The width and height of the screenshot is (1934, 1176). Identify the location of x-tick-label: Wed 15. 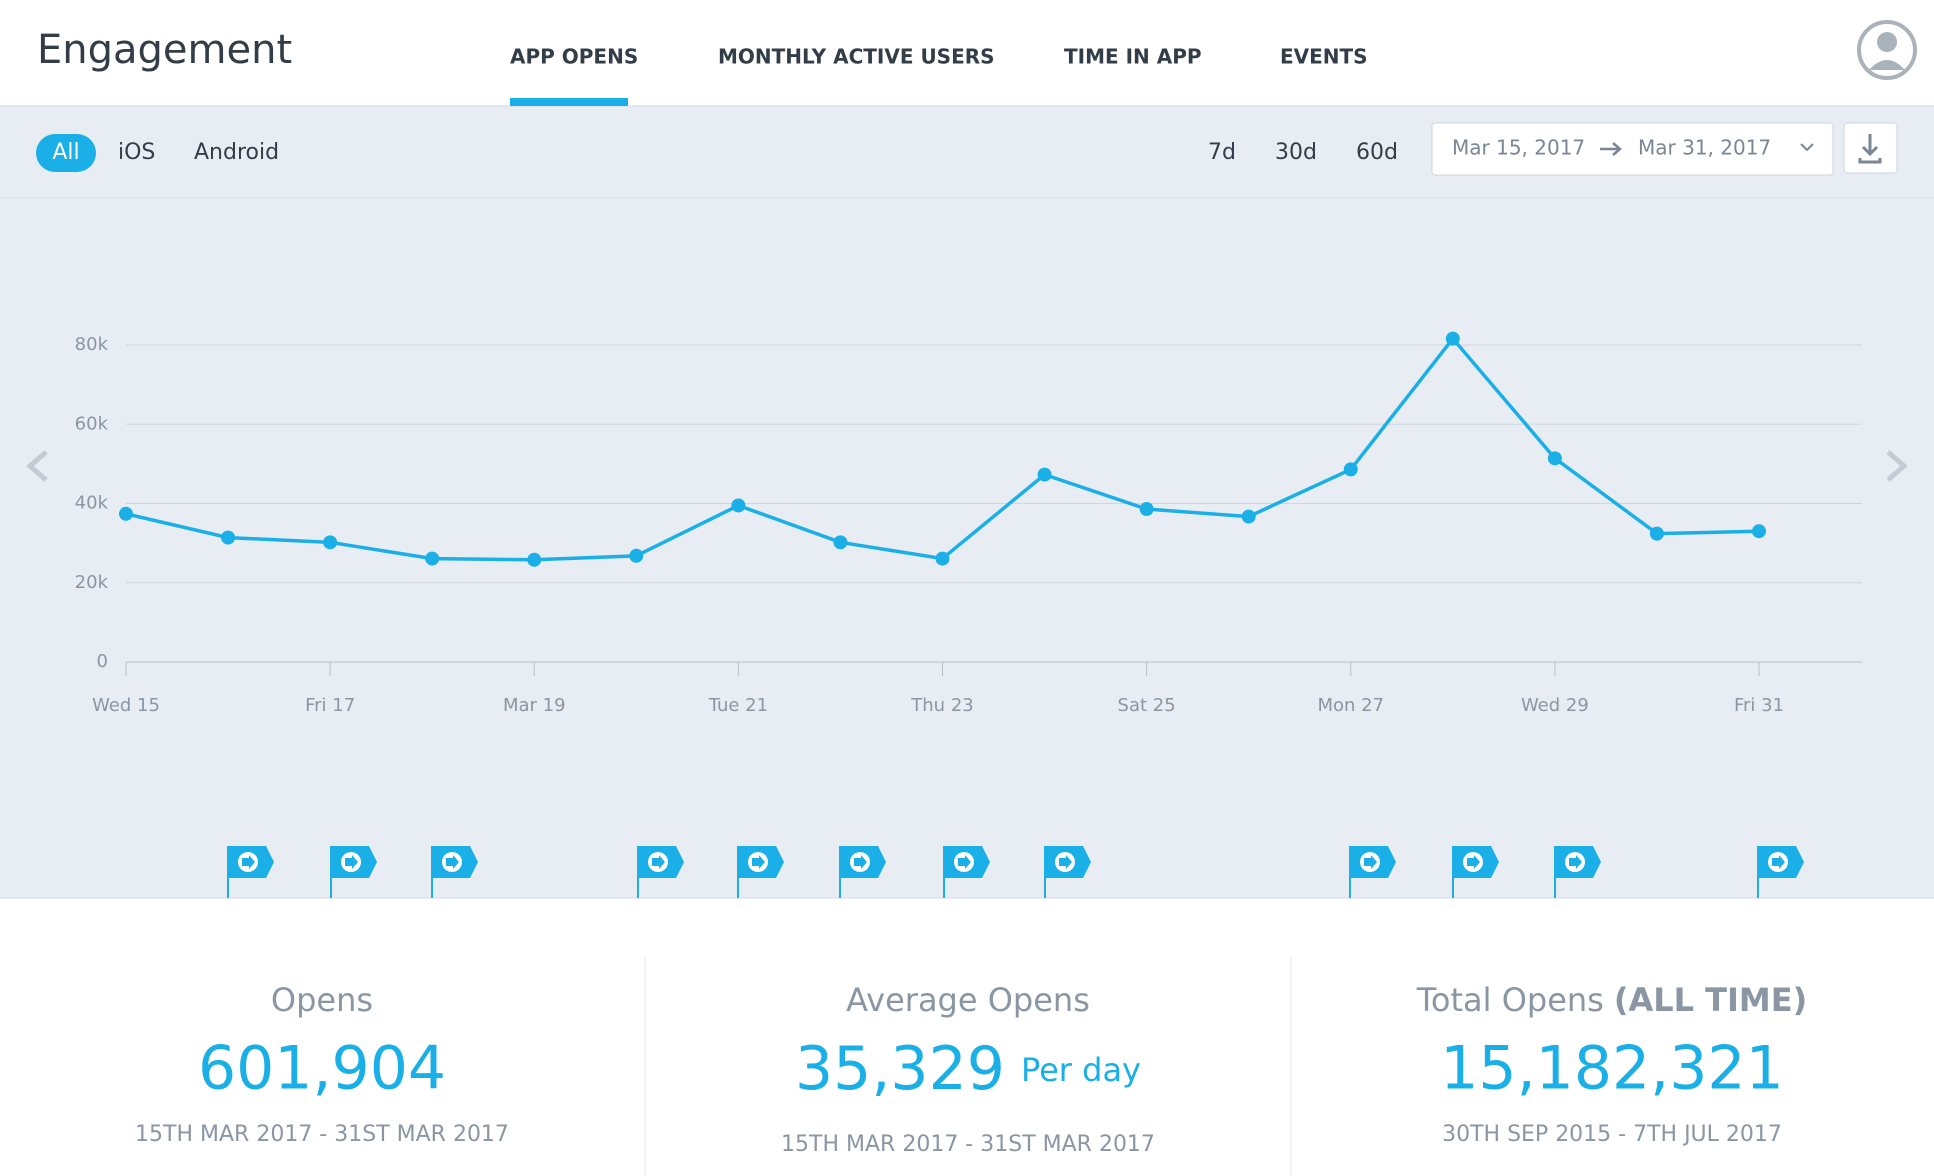
(126, 705).